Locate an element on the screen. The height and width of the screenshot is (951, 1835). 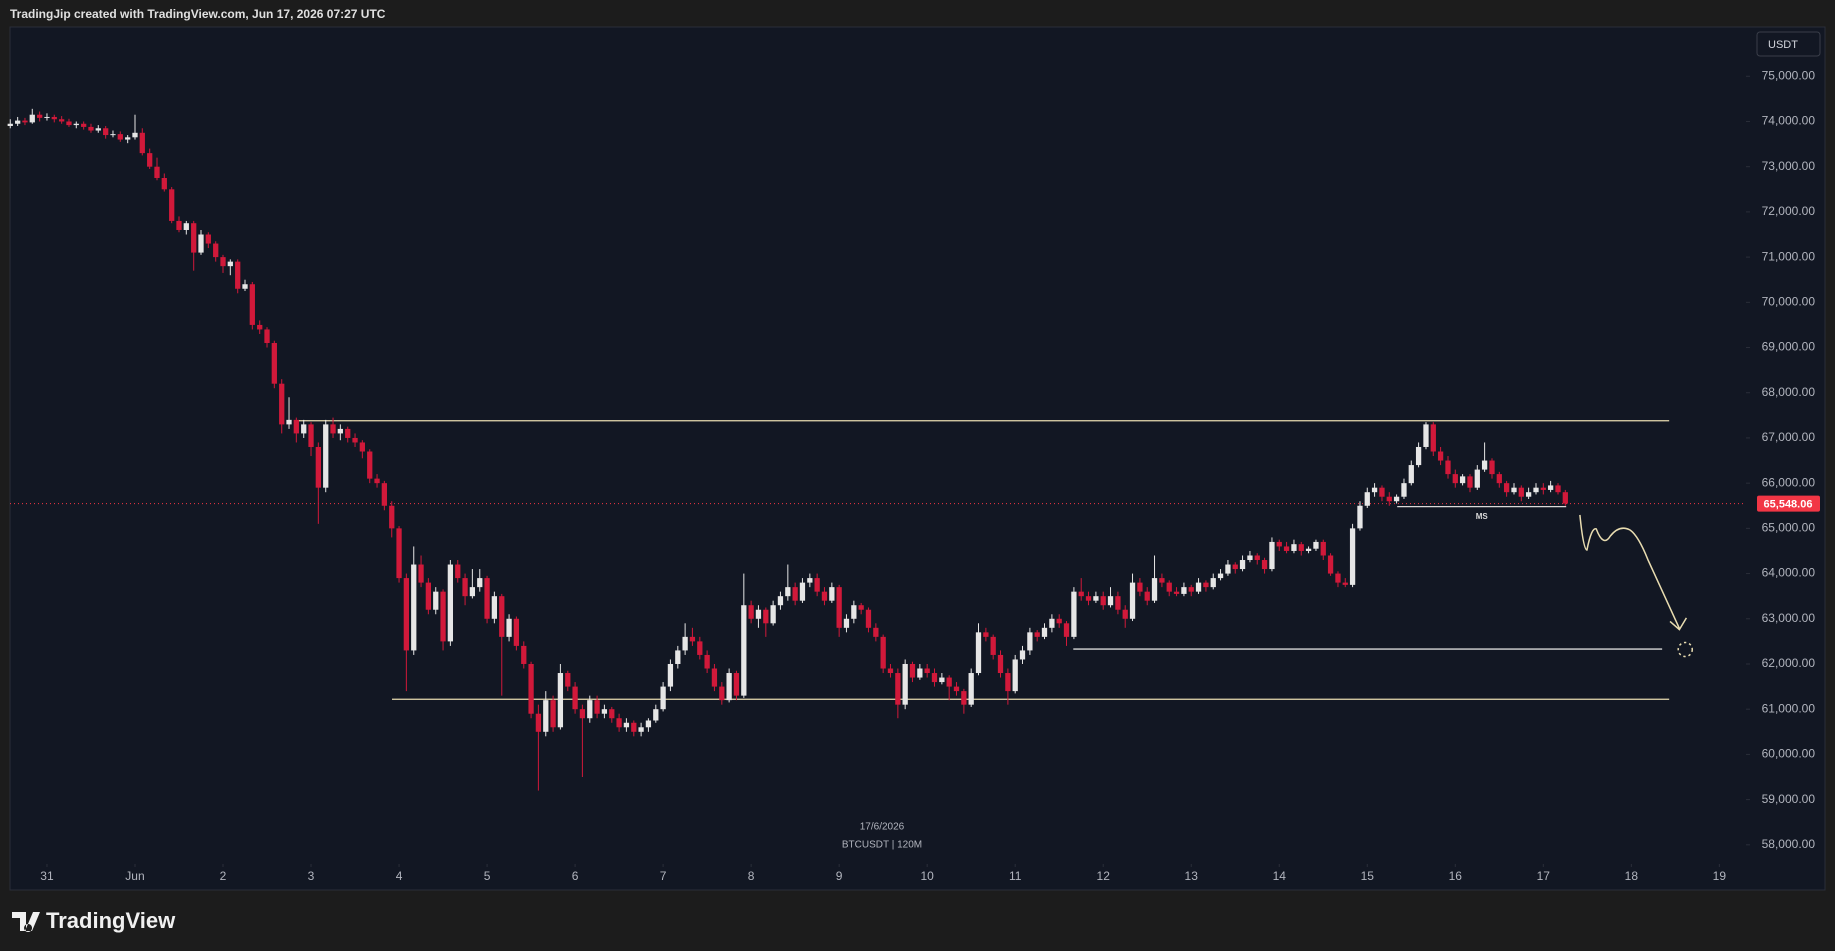
y-tick-label: 68,000.00 is located at coordinates (1789, 392).